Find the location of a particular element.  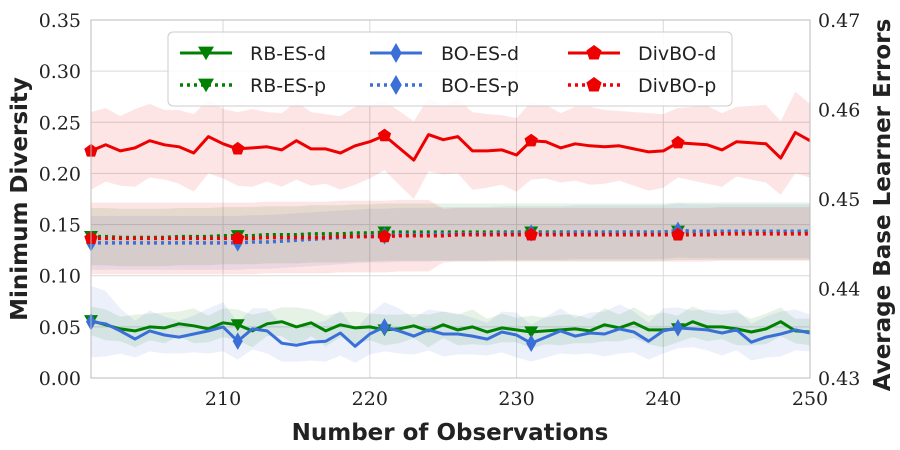

y-tick-left-label: 0.00 is located at coordinates (60, 379).